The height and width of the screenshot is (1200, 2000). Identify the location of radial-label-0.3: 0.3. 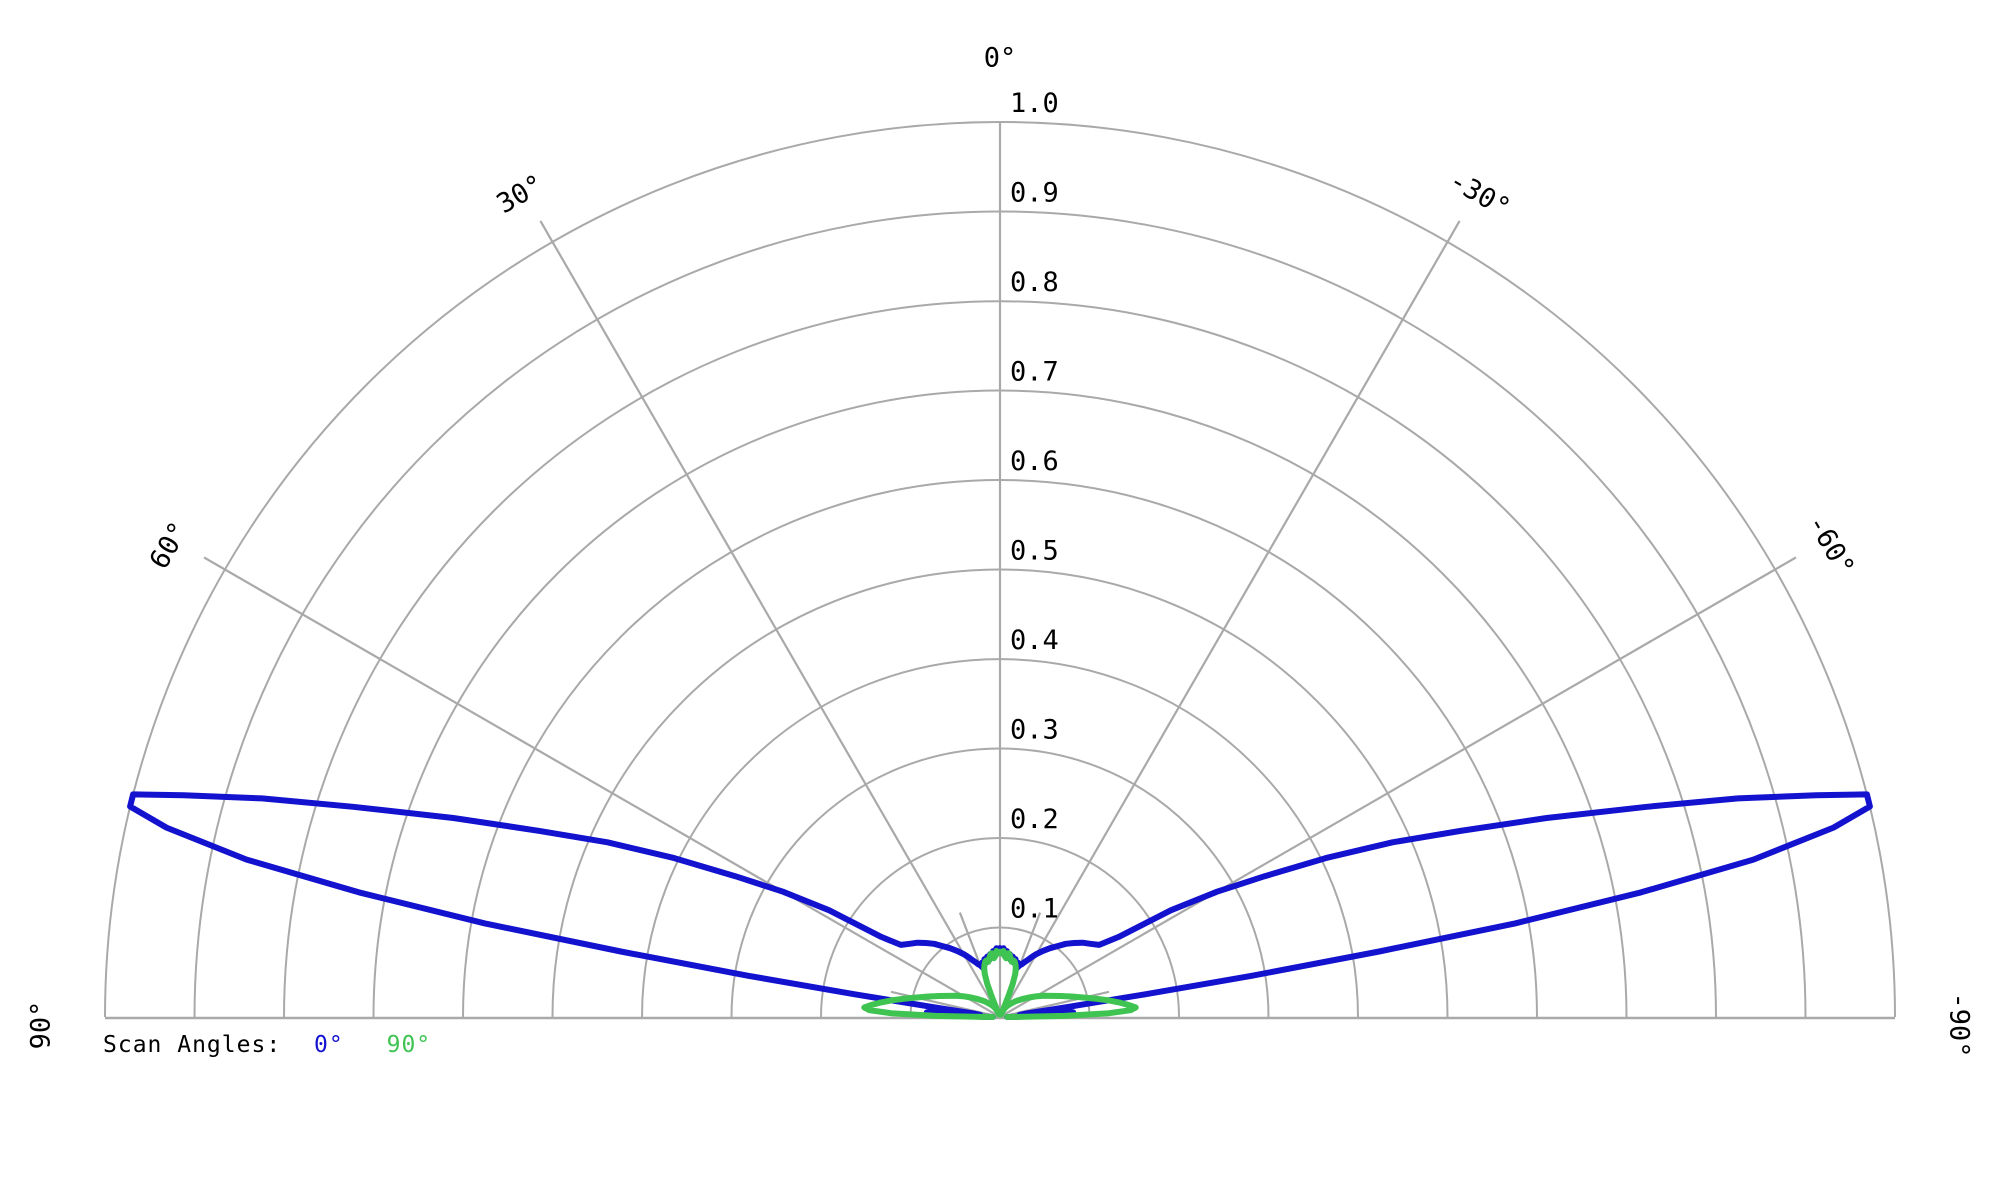
(1034, 730).